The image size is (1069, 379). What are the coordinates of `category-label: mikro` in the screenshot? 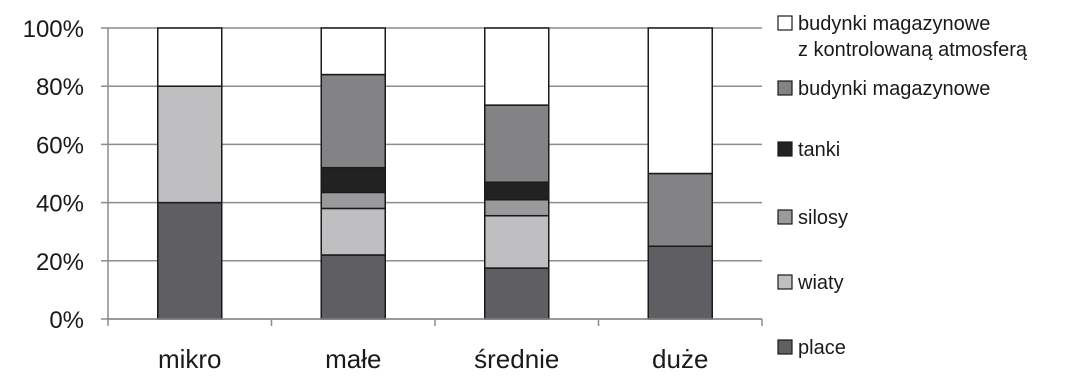 It's located at (190, 359).